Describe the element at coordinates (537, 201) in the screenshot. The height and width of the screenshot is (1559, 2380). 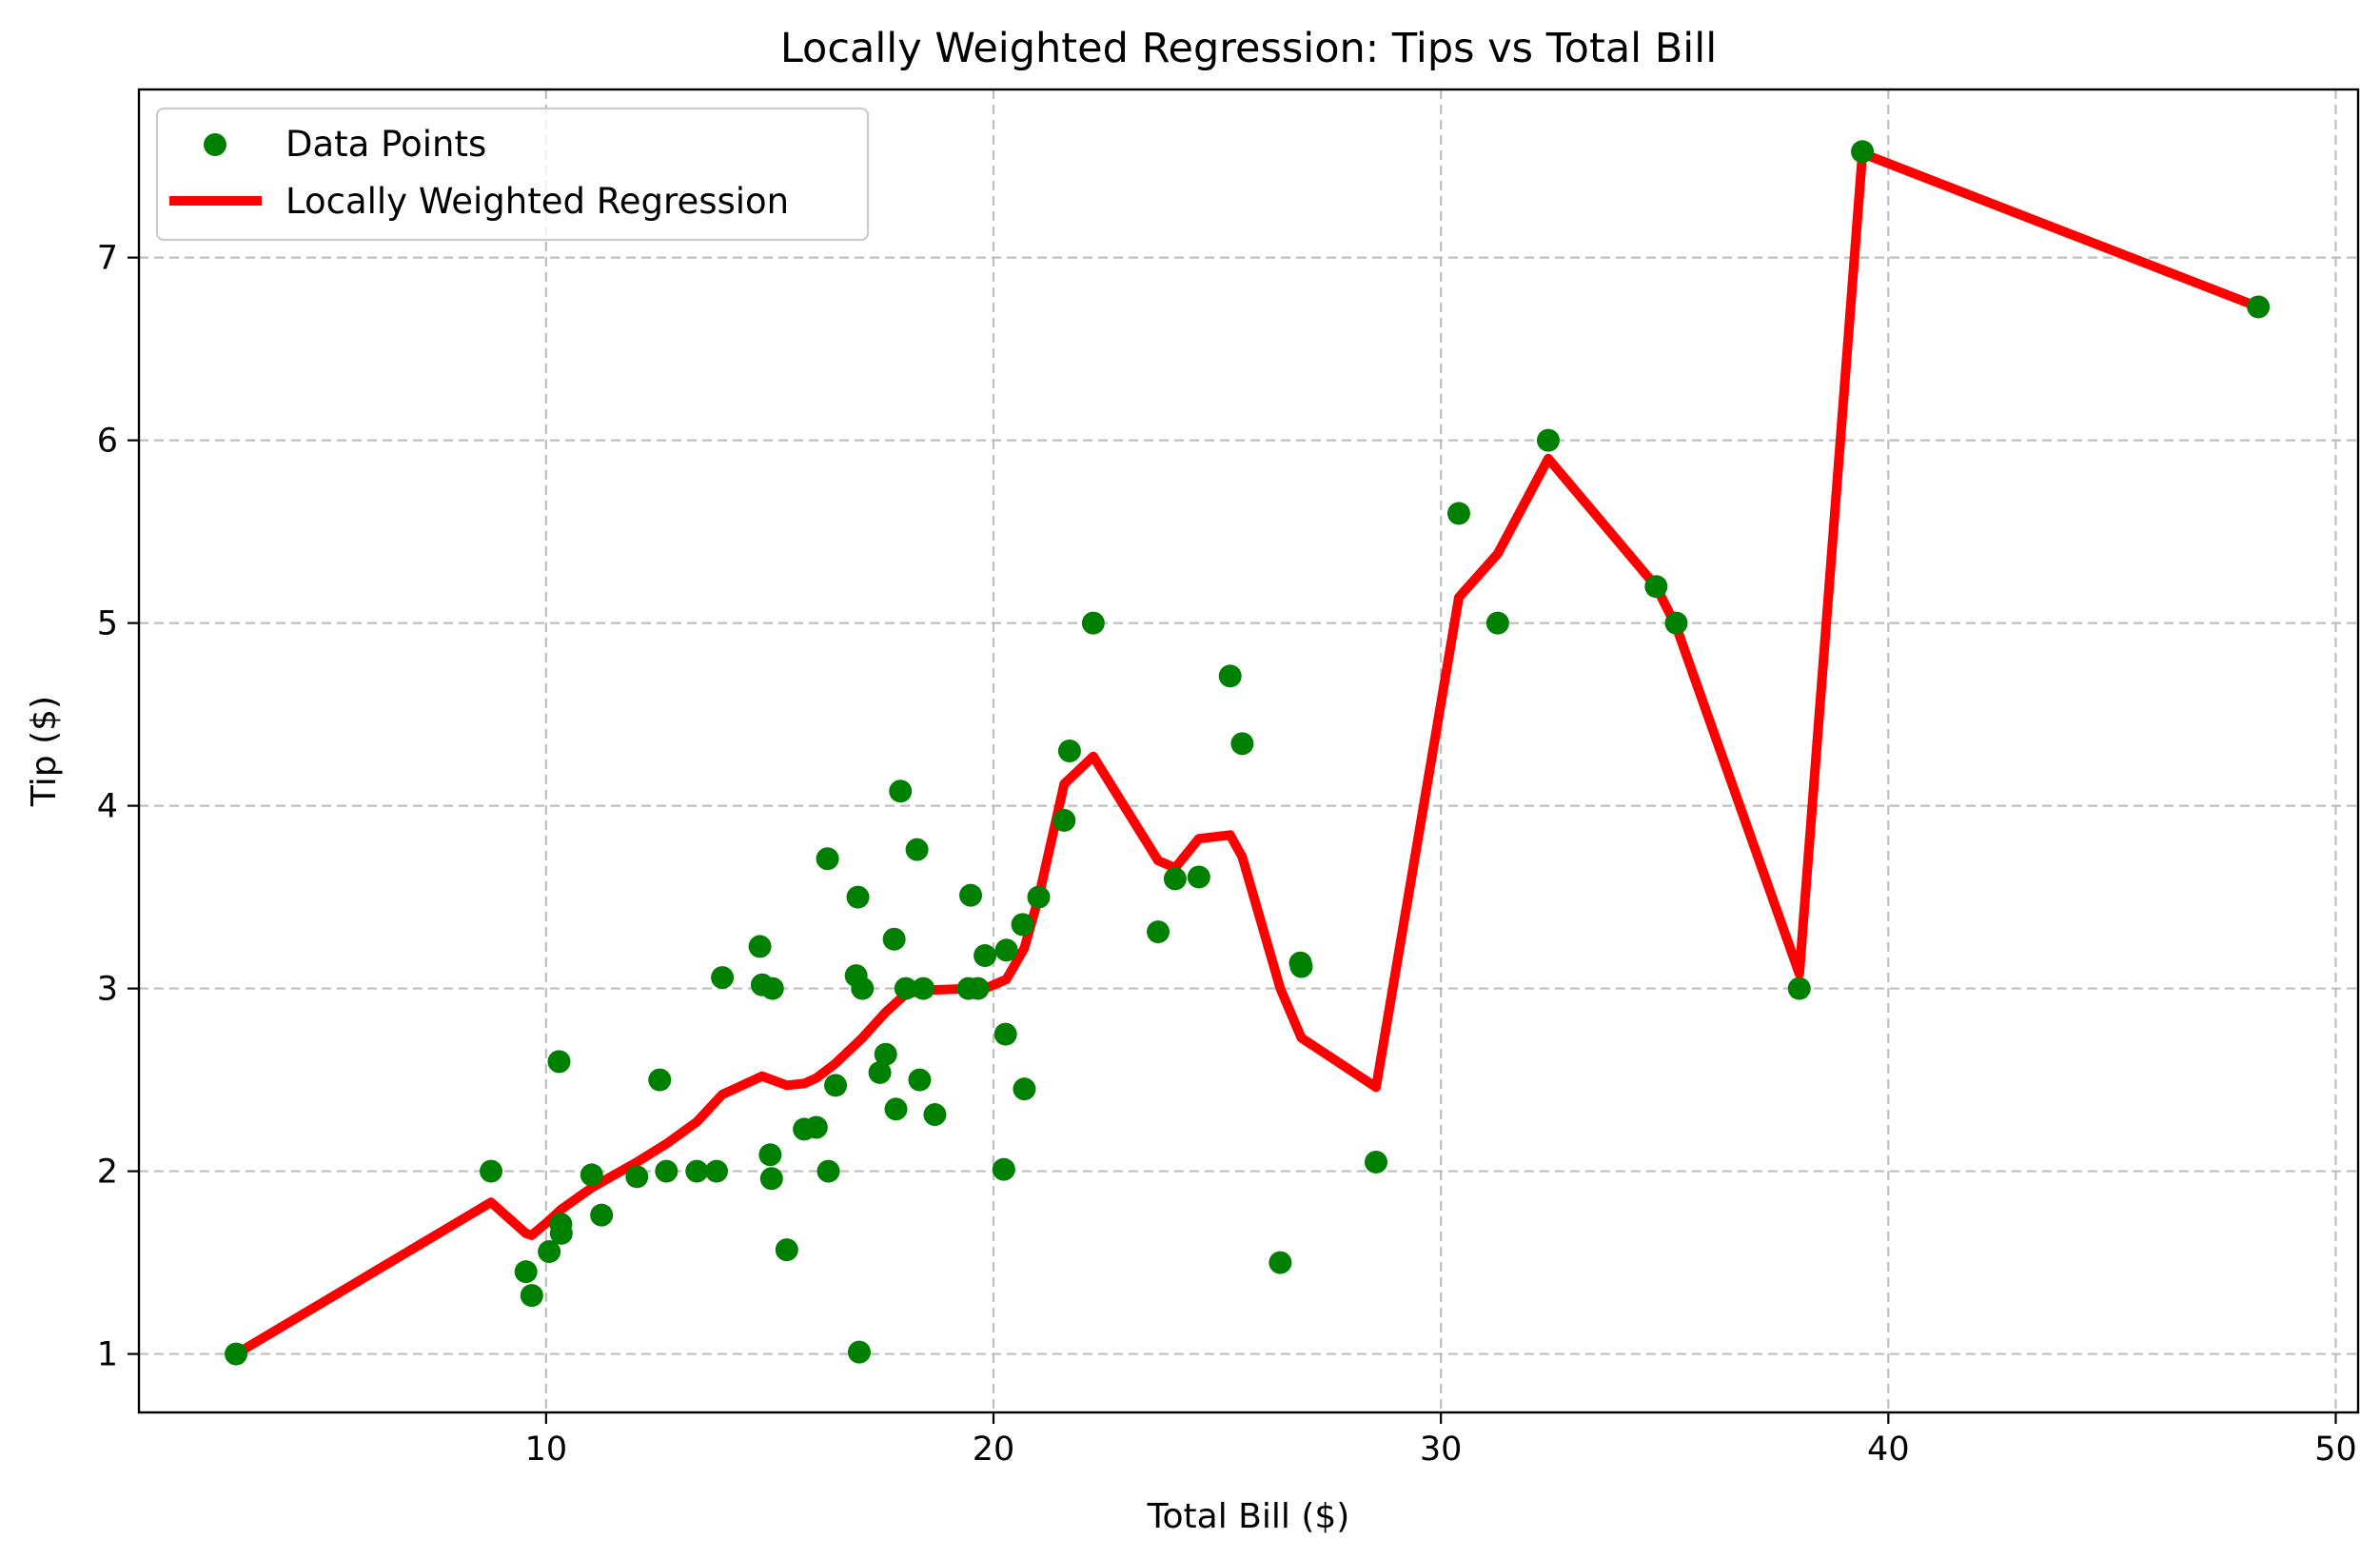
I see `legend-label-regression-line: Locally Weighted Regression` at that location.